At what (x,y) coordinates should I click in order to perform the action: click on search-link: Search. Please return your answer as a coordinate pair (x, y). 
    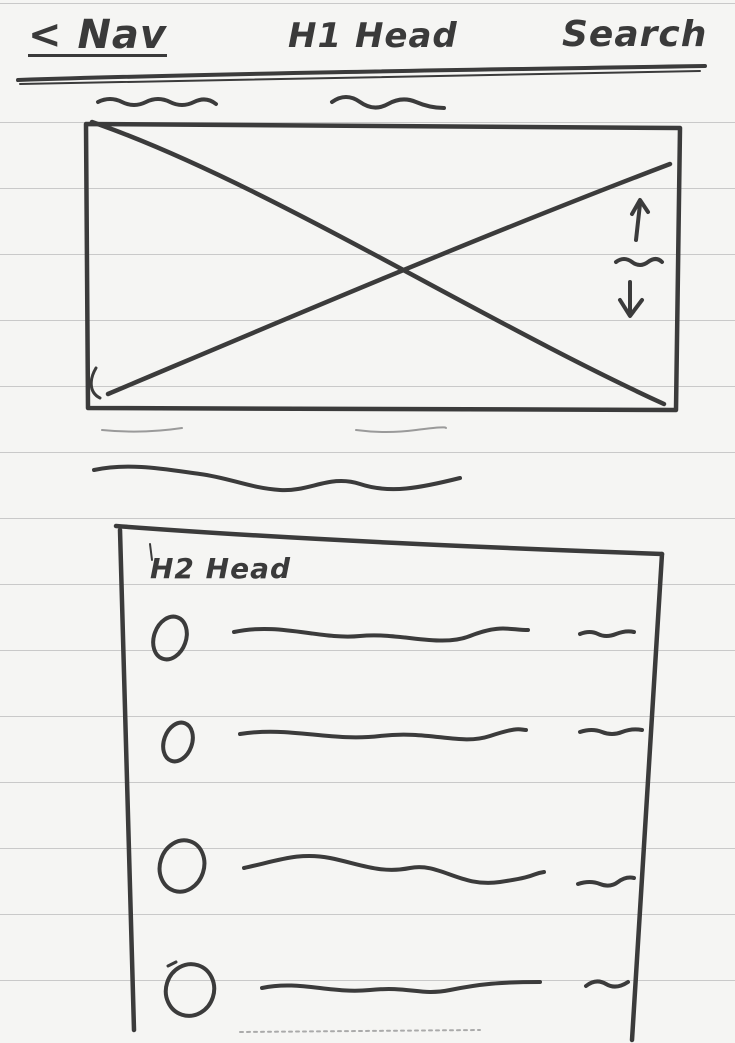
    Looking at the image, I should click on (635, 34).